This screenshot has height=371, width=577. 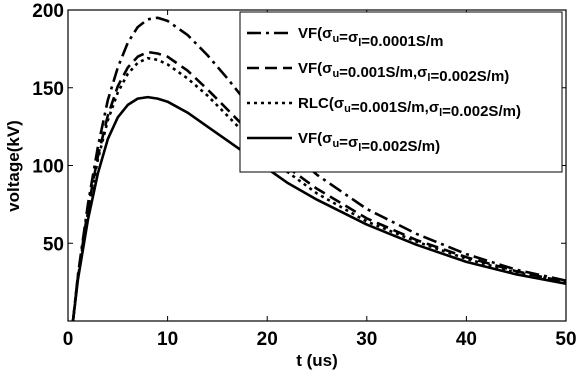 I want to click on y-tick-label: 200, so click(x=48, y=11).